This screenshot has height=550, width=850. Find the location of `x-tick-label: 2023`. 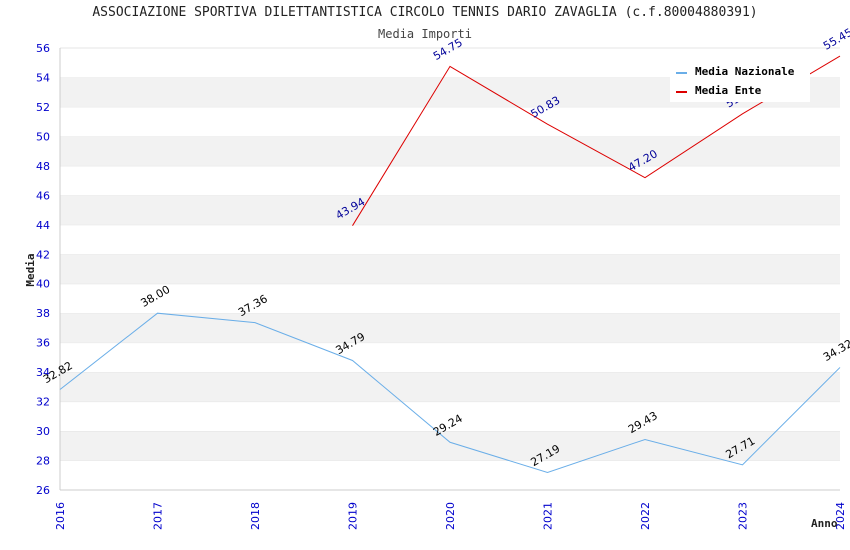

x-tick-label: 2023 is located at coordinates (743, 516).